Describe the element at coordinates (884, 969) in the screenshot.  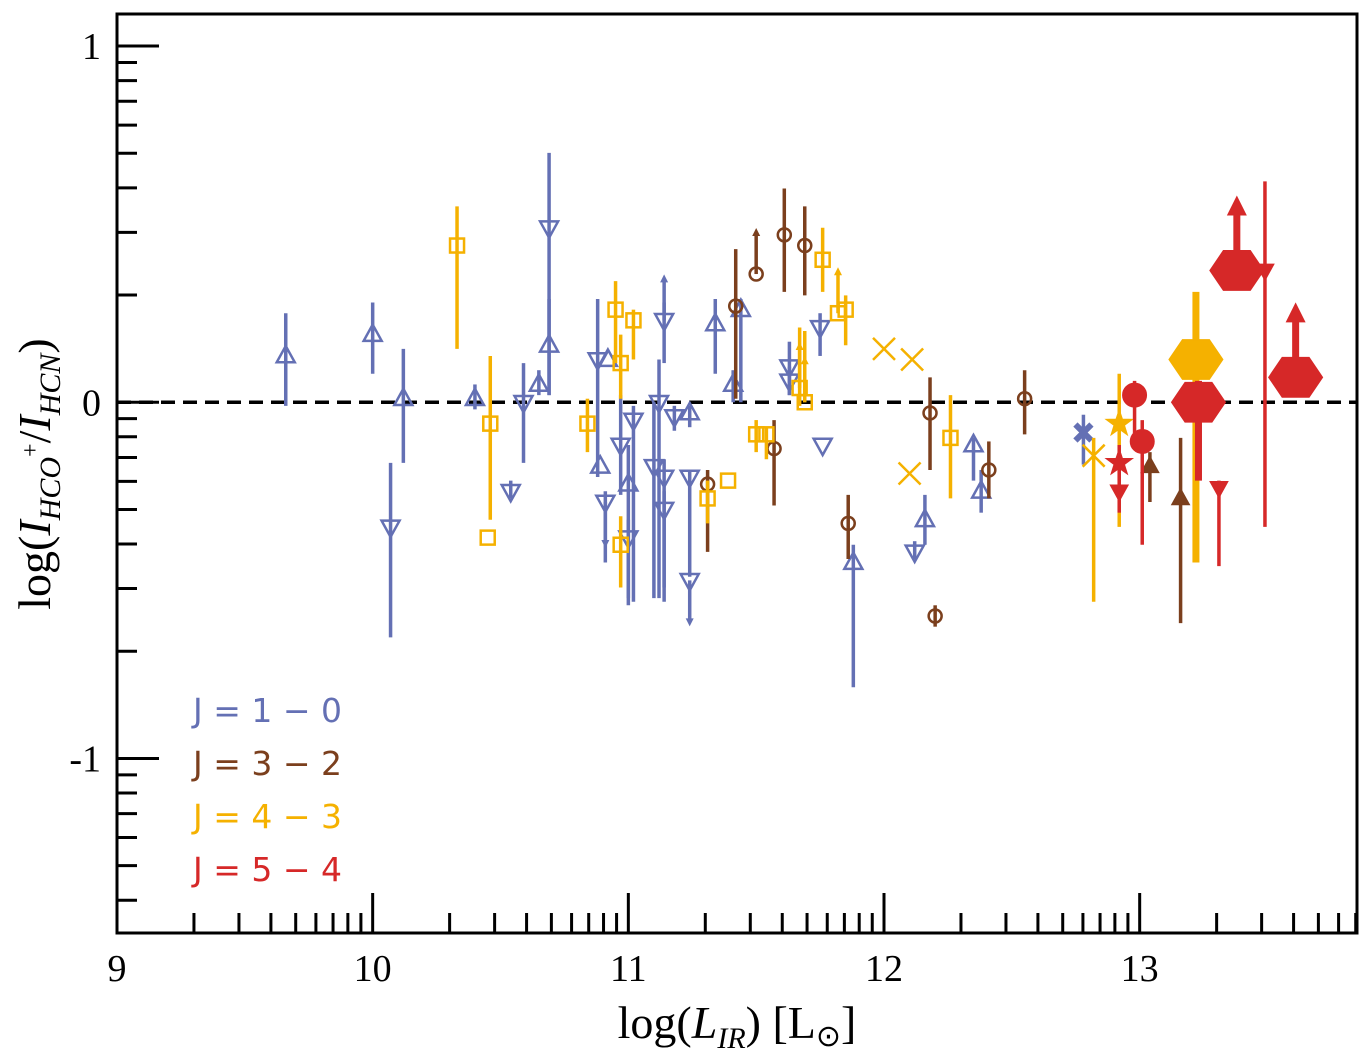
I see `x-tick-label: 12` at that location.